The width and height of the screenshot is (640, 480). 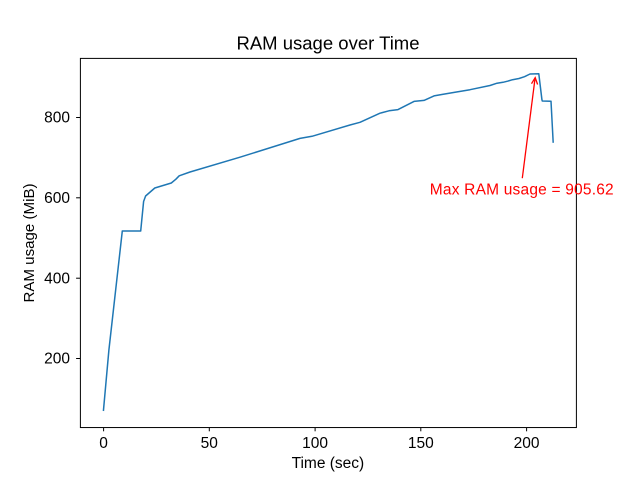 What do you see at coordinates (328, 463) in the screenshot?
I see `svg-text: Time (sec)` at bounding box center [328, 463].